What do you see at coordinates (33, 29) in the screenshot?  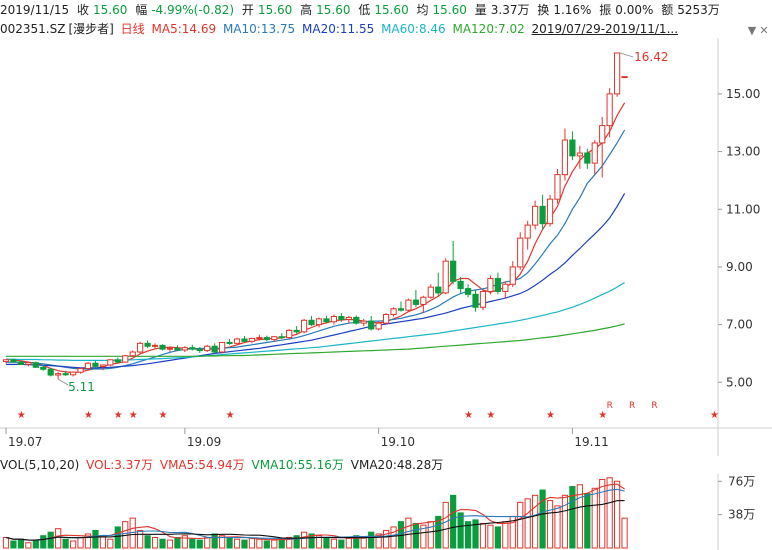 I see `stock-code: 002351.SZ` at bounding box center [33, 29].